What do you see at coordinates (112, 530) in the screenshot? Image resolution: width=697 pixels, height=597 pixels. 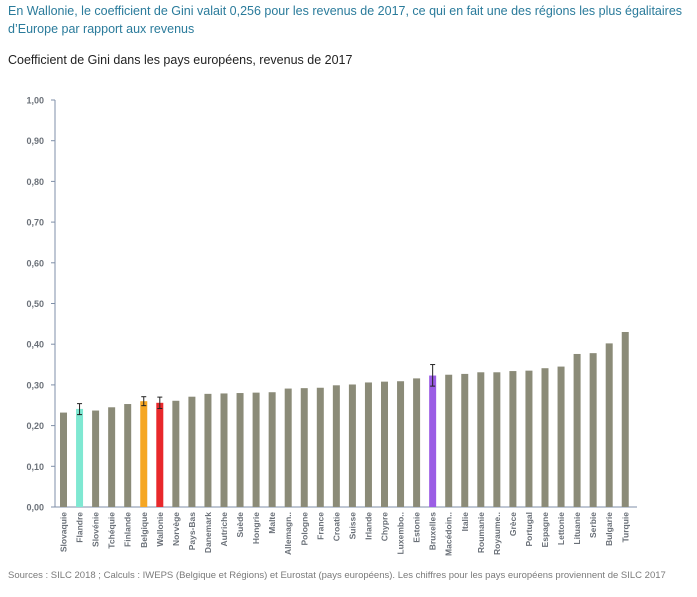 I see `x-tick-label: Tchéquie` at bounding box center [112, 530].